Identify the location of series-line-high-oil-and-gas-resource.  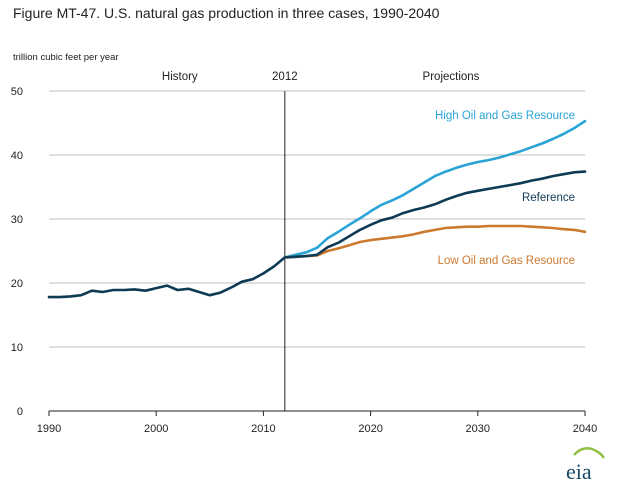
(435, 189).